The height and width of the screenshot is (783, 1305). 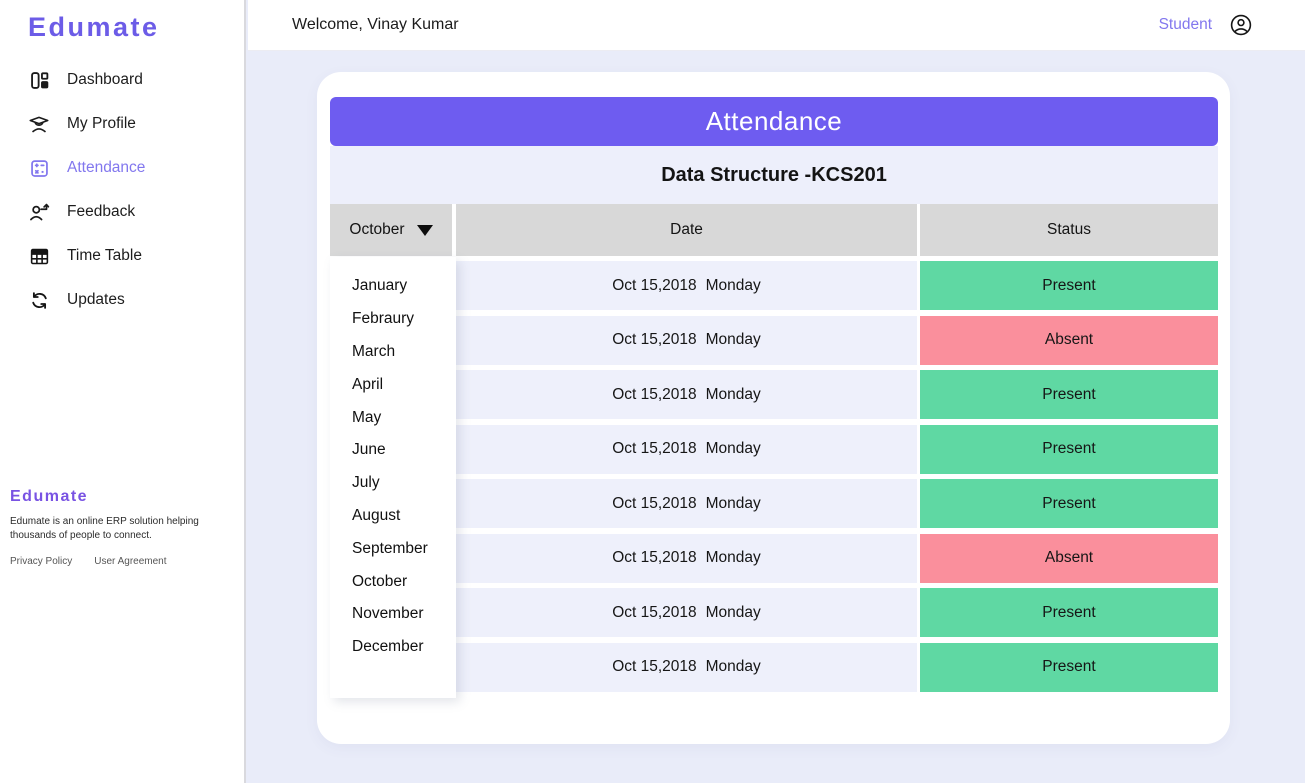 I want to click on chevron-down-icon, so click(x=424, y=230).